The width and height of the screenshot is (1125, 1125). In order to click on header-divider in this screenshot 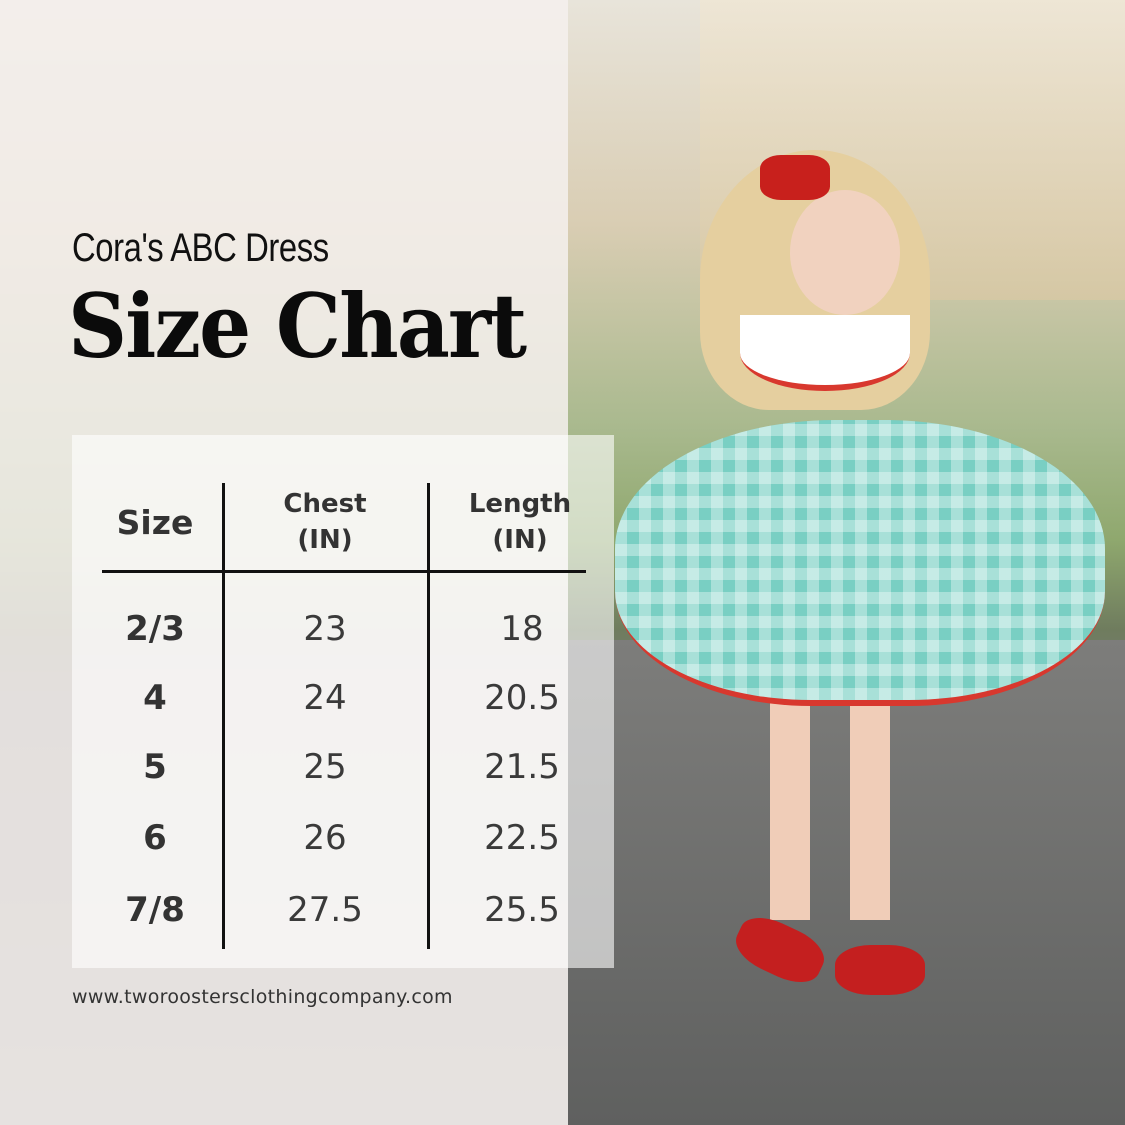, I will do `click(344, 571)`.